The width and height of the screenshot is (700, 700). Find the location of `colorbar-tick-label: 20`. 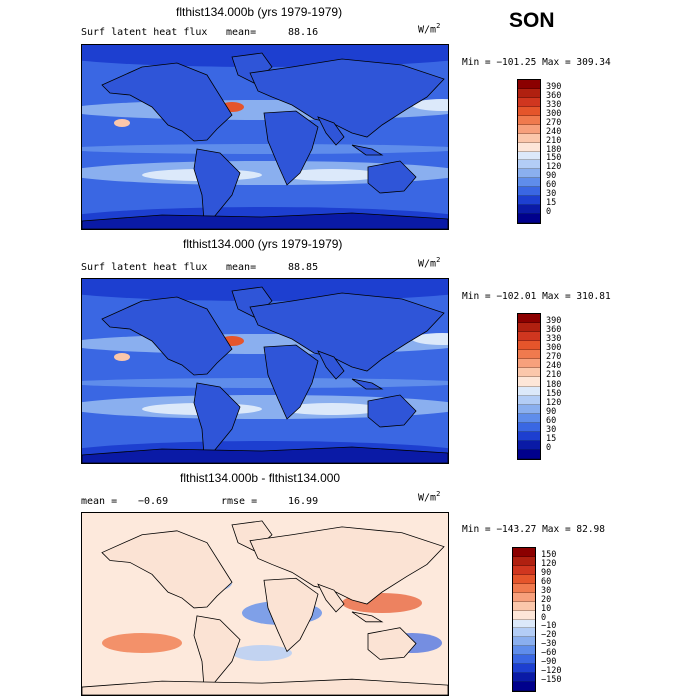

colorbar-tick-label: 20 is located at coordinates (546, 599).